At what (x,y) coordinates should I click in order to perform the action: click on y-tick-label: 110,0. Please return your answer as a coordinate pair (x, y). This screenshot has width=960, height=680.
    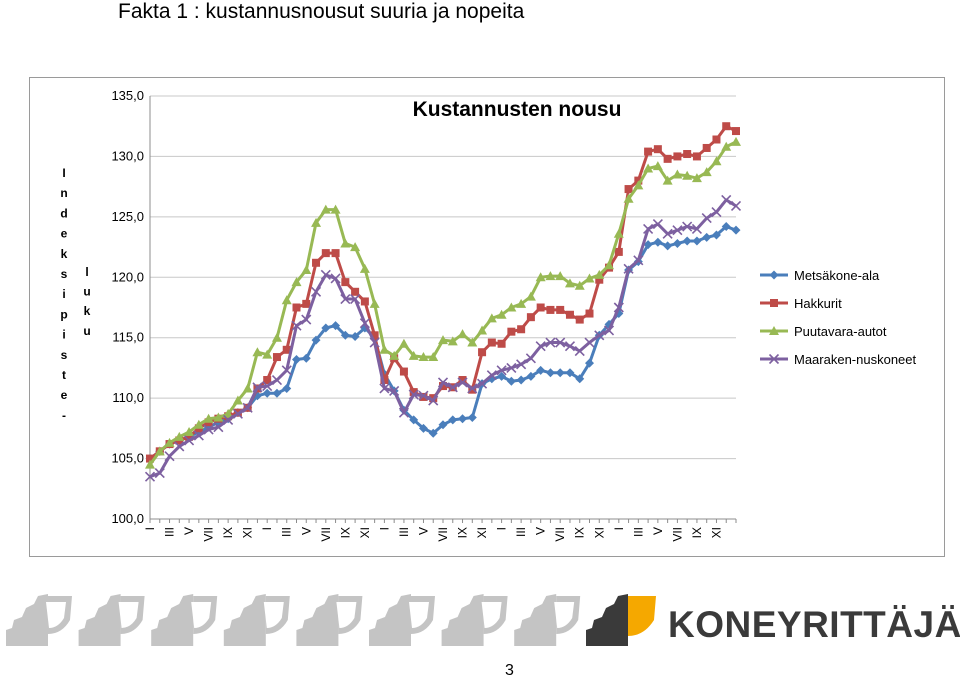
    Looking at the image, I should click on (128, 397).